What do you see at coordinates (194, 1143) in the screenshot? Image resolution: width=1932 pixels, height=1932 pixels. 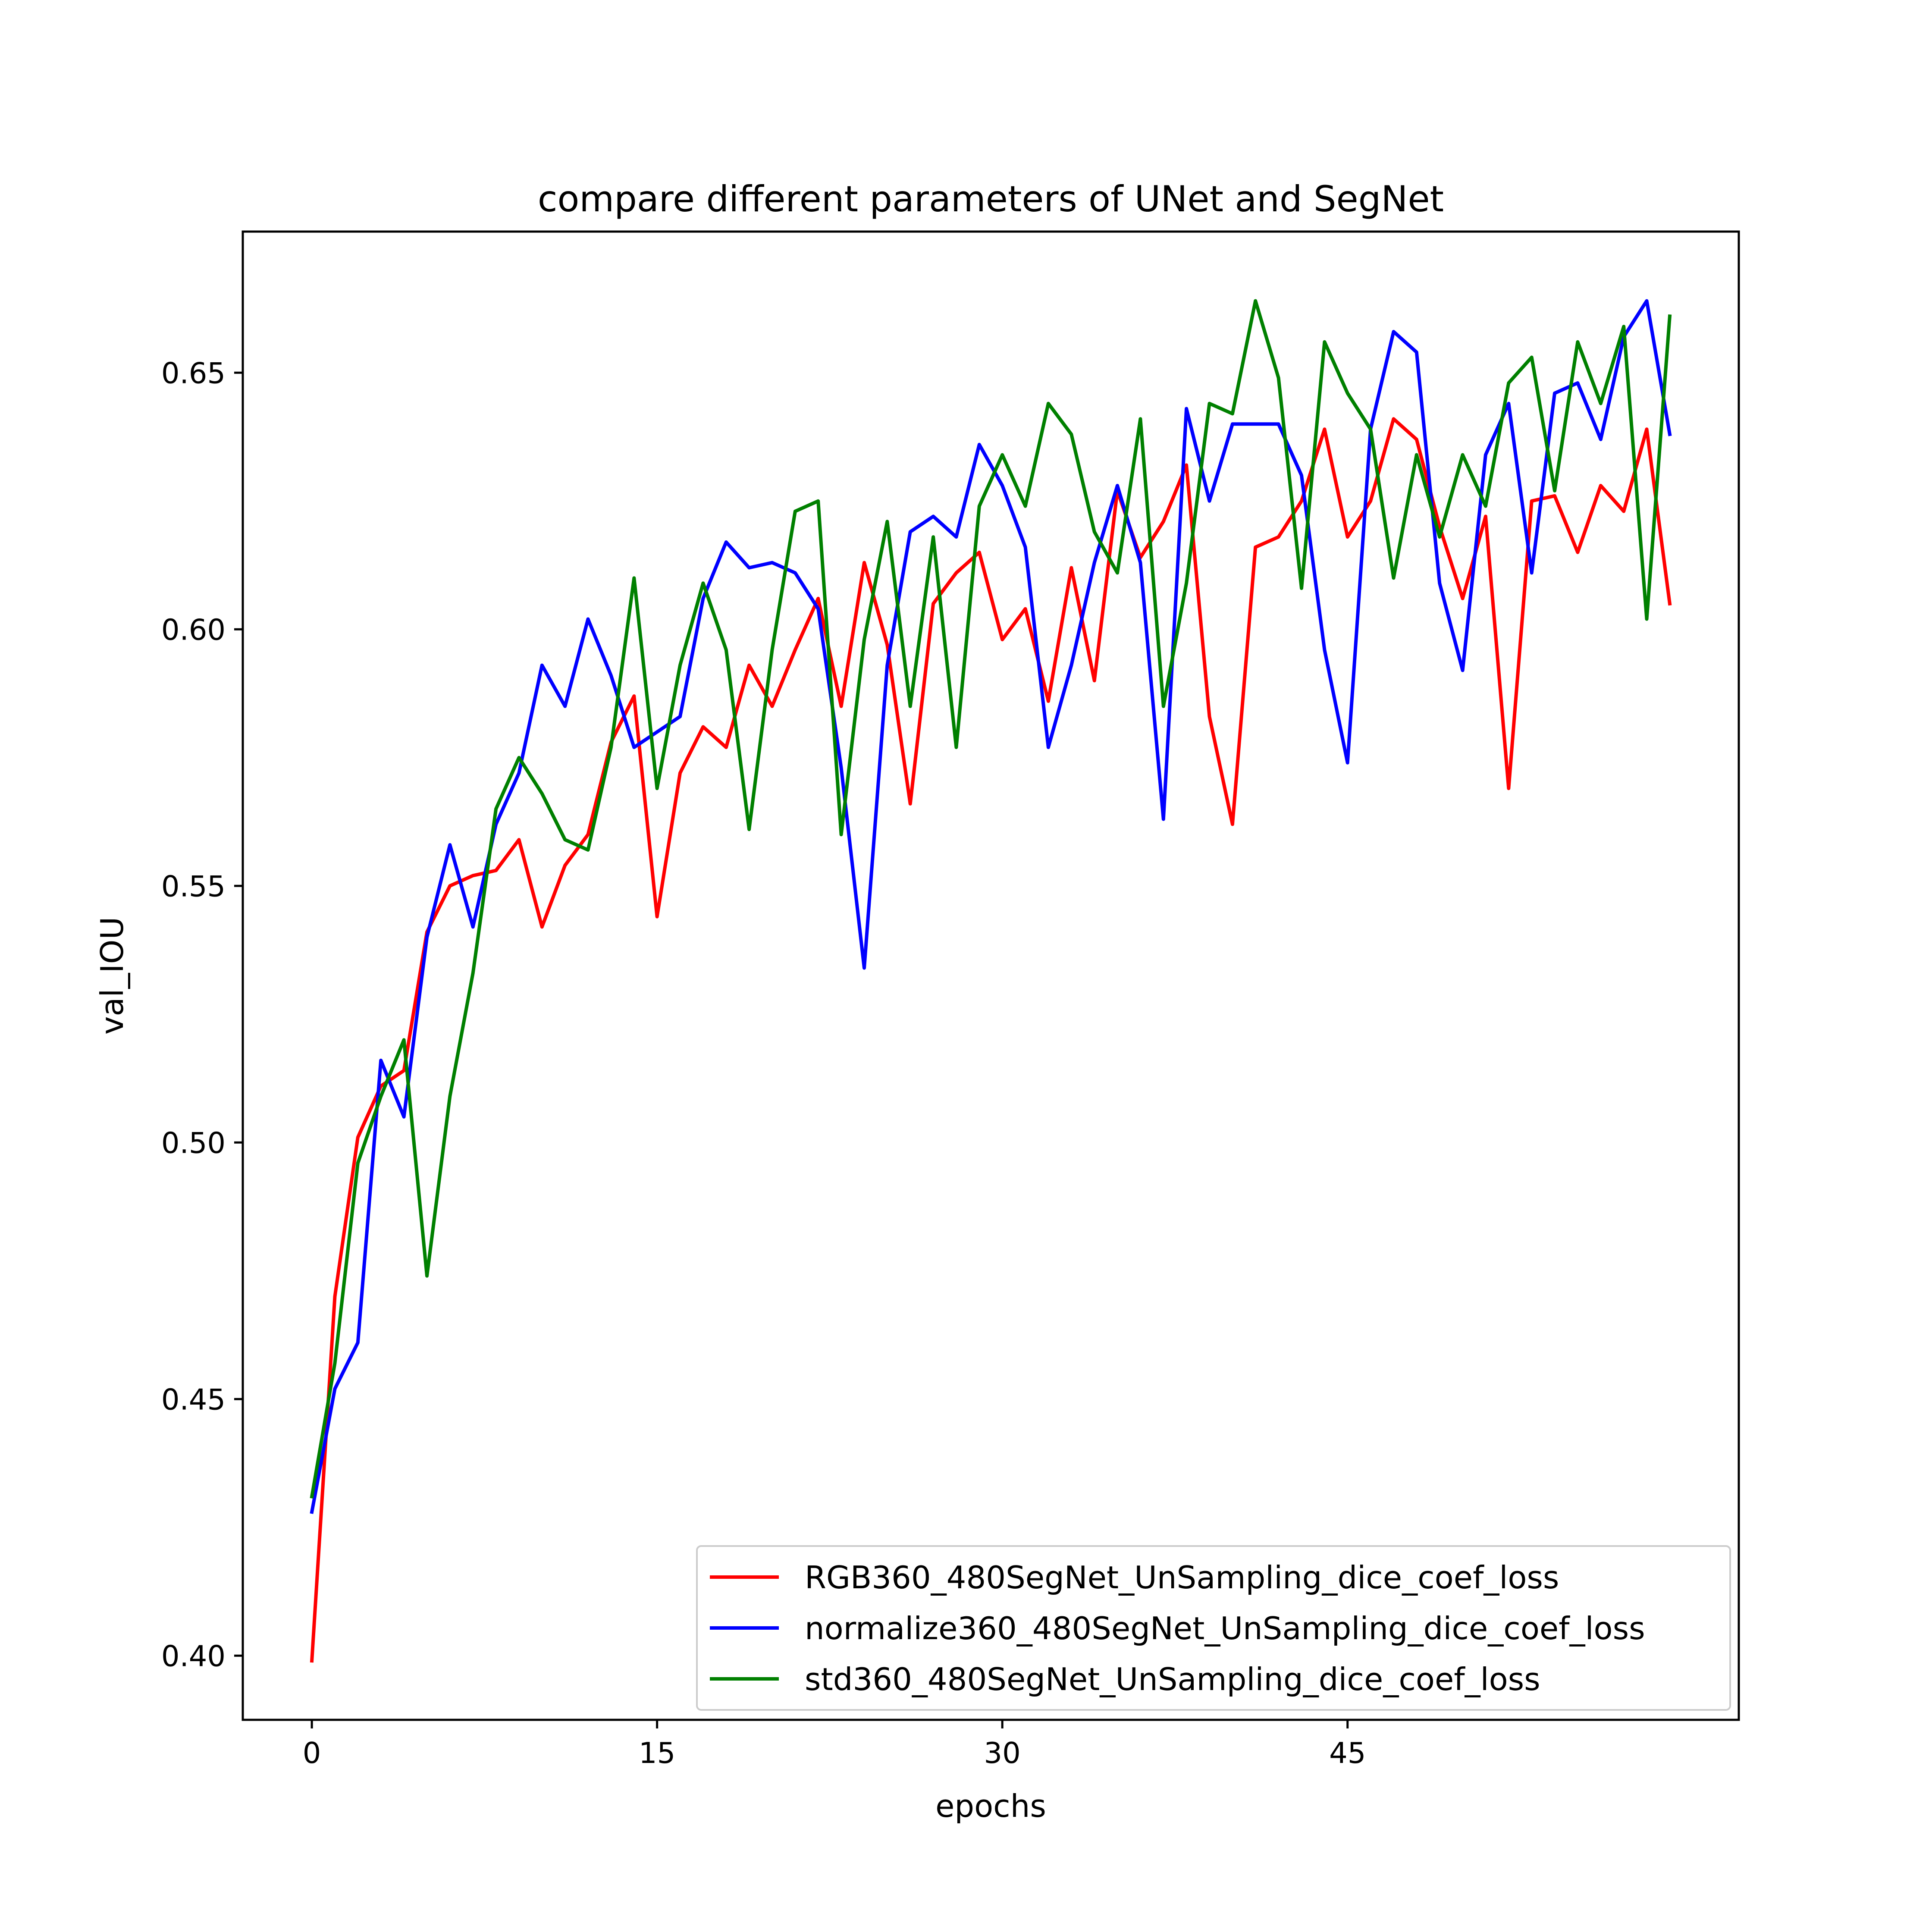 I see `y-tick-label: 0.50` at bounding box center [194, 1143].